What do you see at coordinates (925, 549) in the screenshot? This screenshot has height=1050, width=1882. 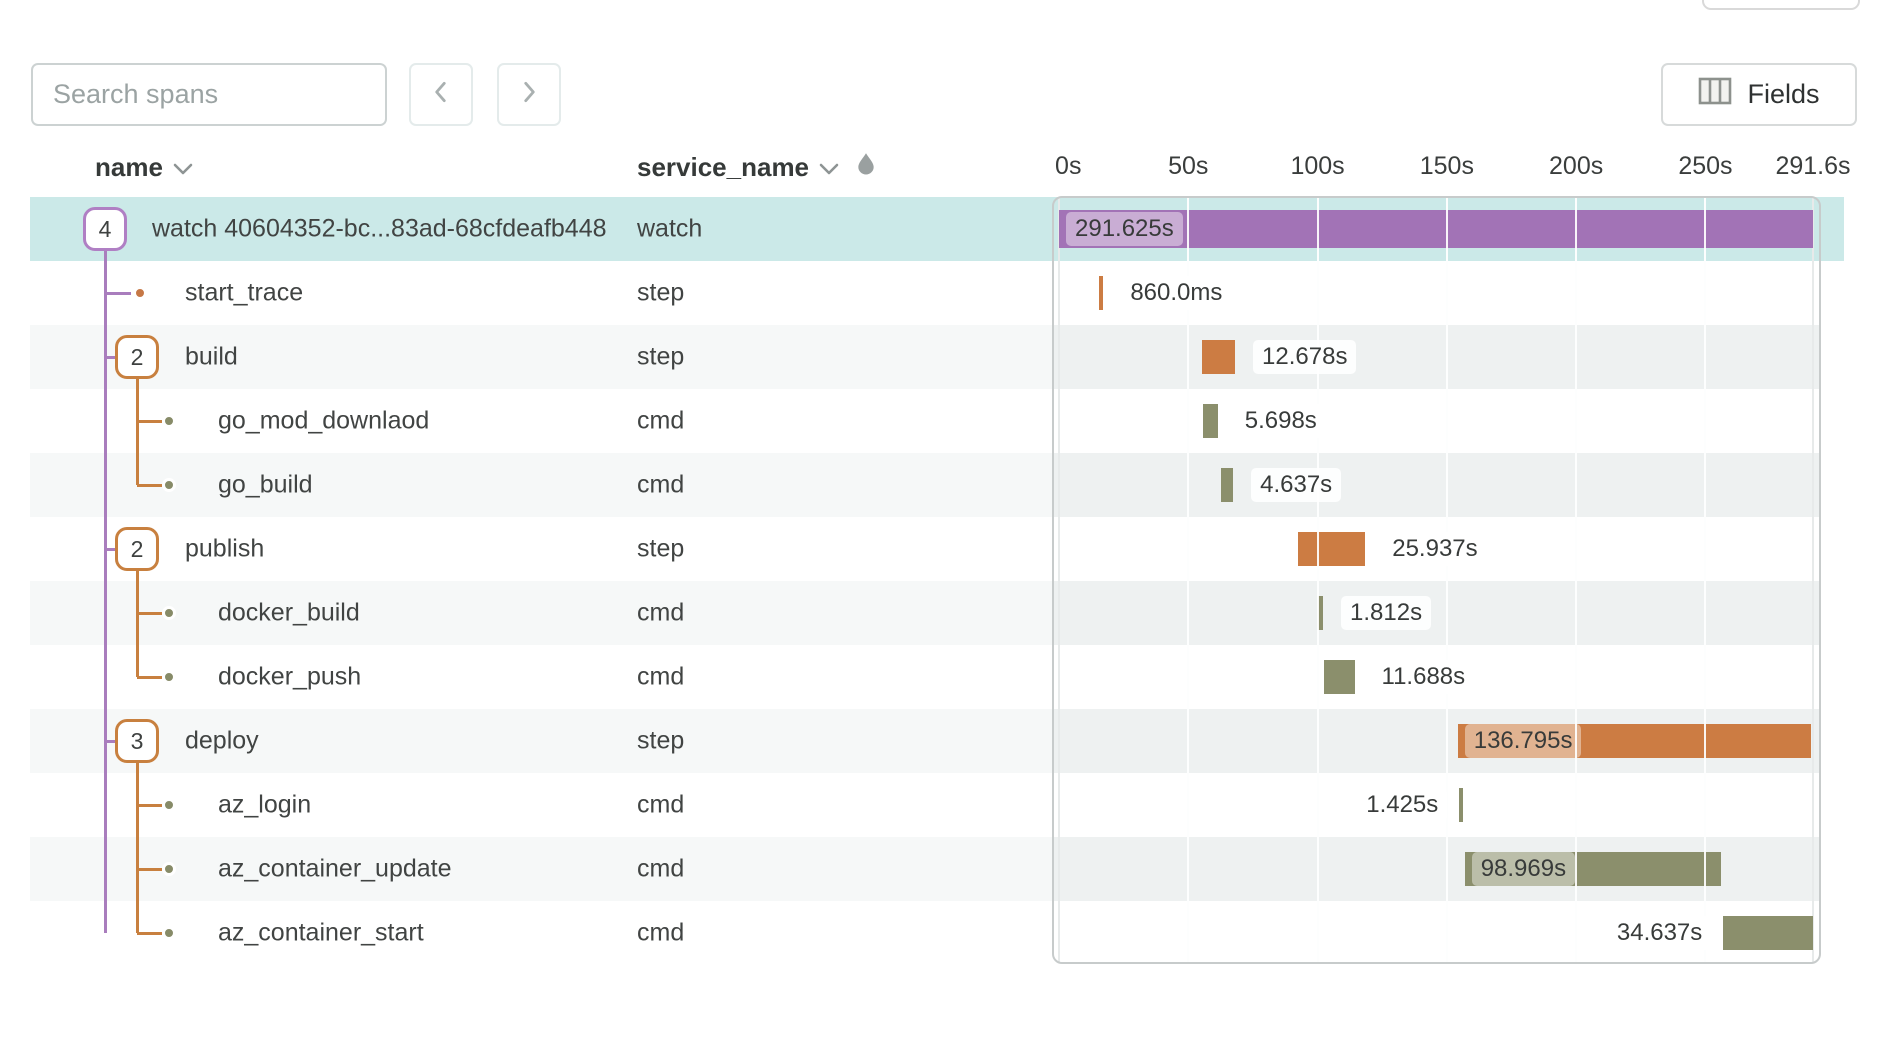 I see `table-row` at bounding box center [925, 549].